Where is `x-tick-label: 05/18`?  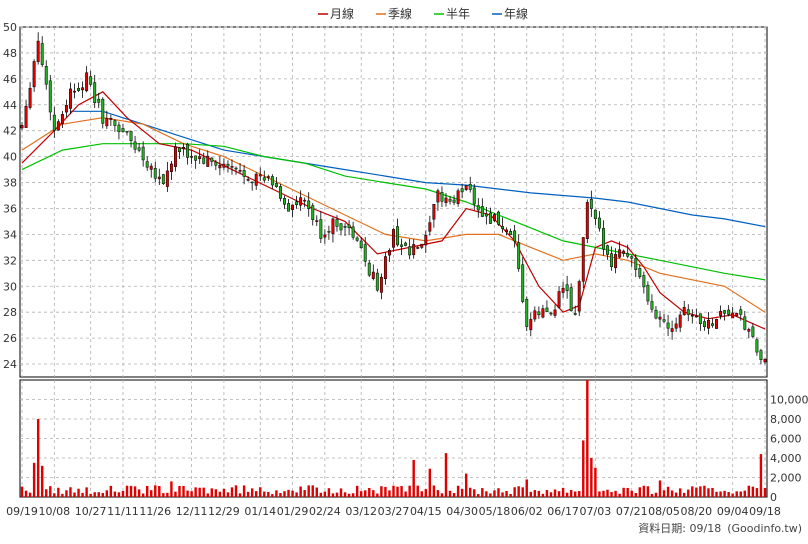 x-tick-label: 05/18 is located at coordinates (495, 511).